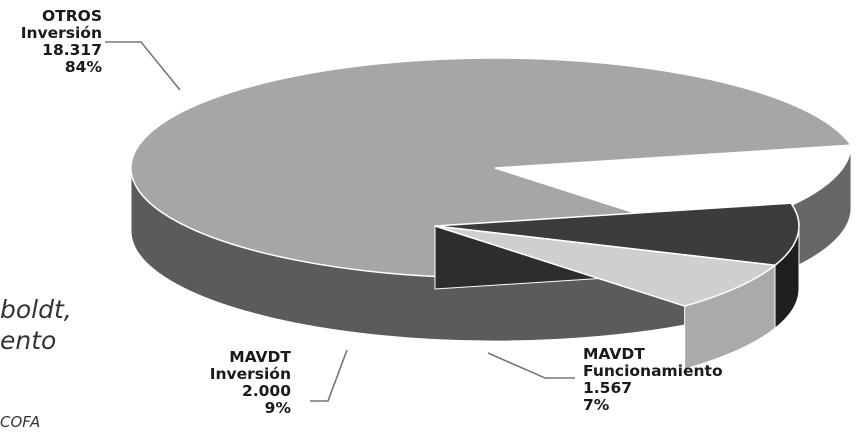  I want to click on leader-line-mavdt-funcionamiento, so click(531, 365).